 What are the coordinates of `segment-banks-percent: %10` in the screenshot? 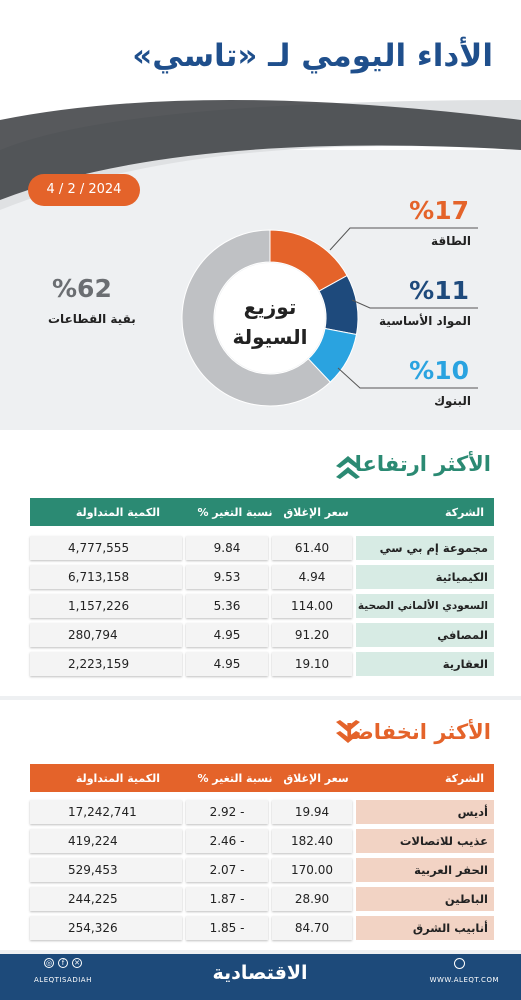 It's located at (439, 370).